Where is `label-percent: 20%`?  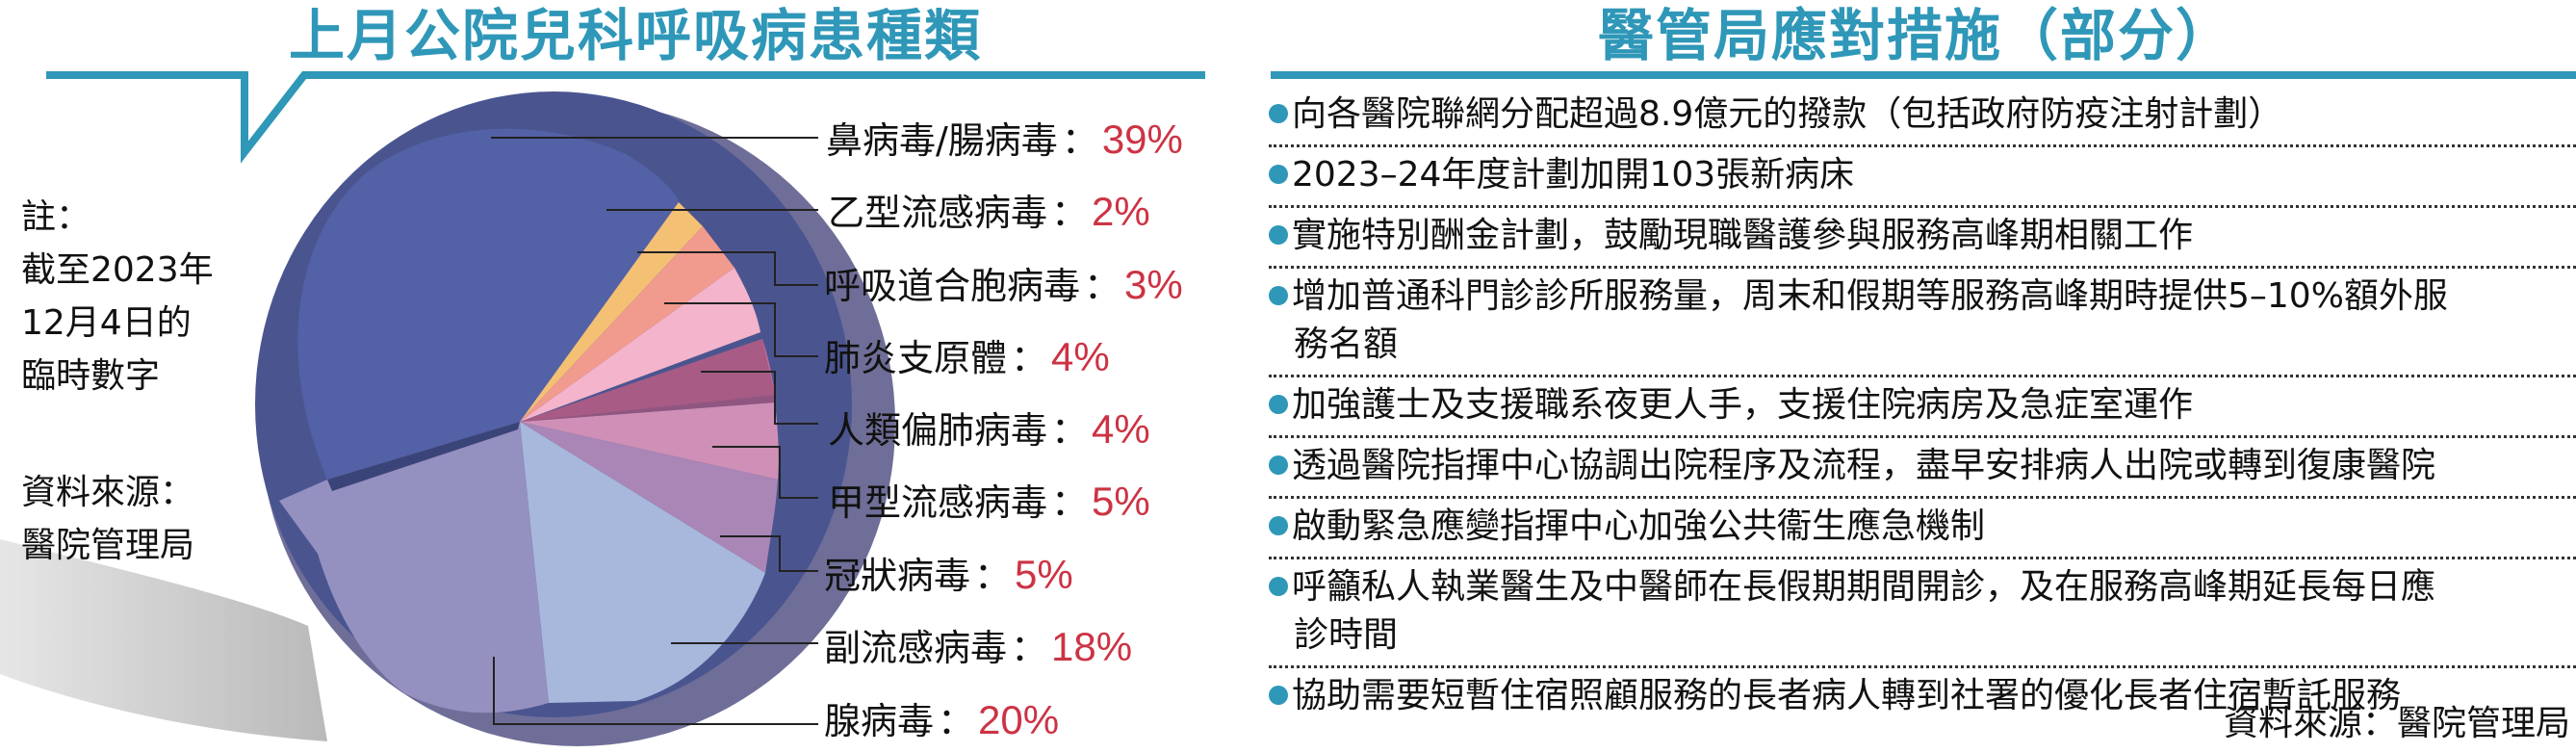 label-percent: 20% is located at coordinates (1019, 719).